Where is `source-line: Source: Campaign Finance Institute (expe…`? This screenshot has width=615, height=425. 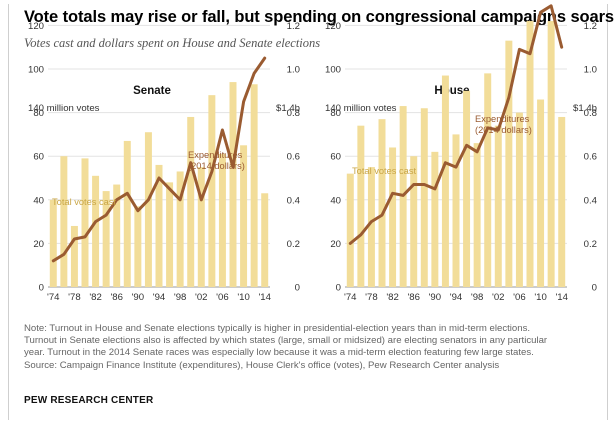 source-line: Source: Campaign Finance Institute (expe… is located at coordinates (262, 365).